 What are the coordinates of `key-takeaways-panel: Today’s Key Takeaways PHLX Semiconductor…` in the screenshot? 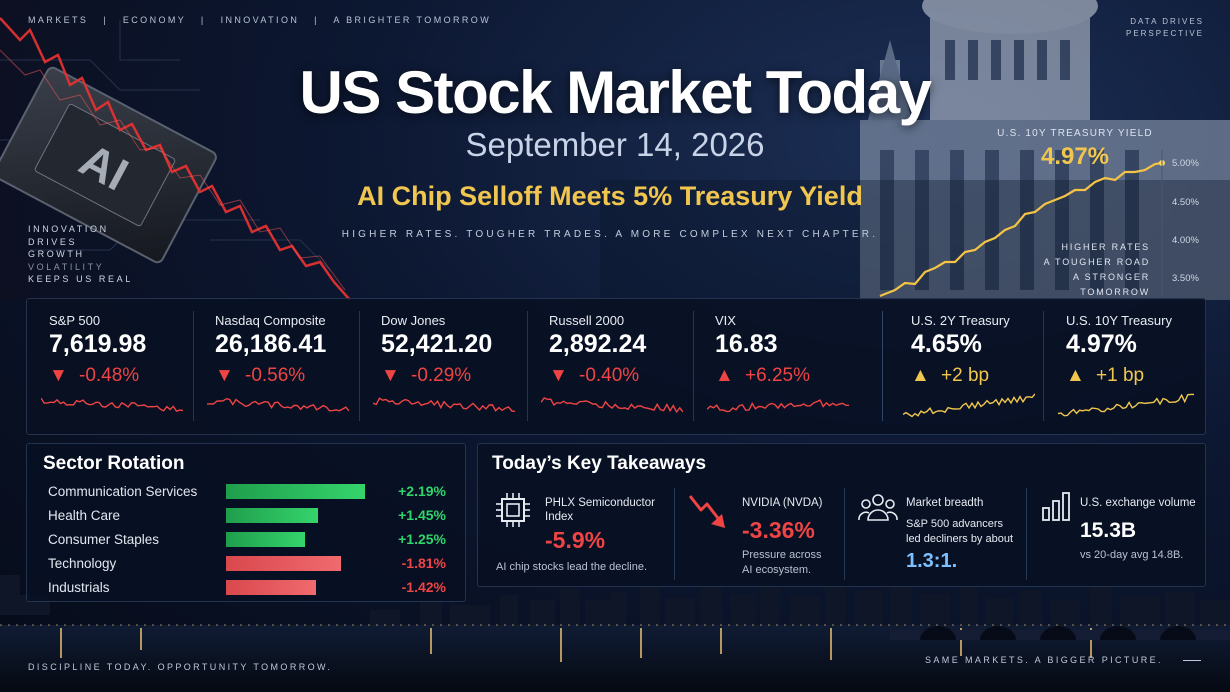 It's located at (841, 515).